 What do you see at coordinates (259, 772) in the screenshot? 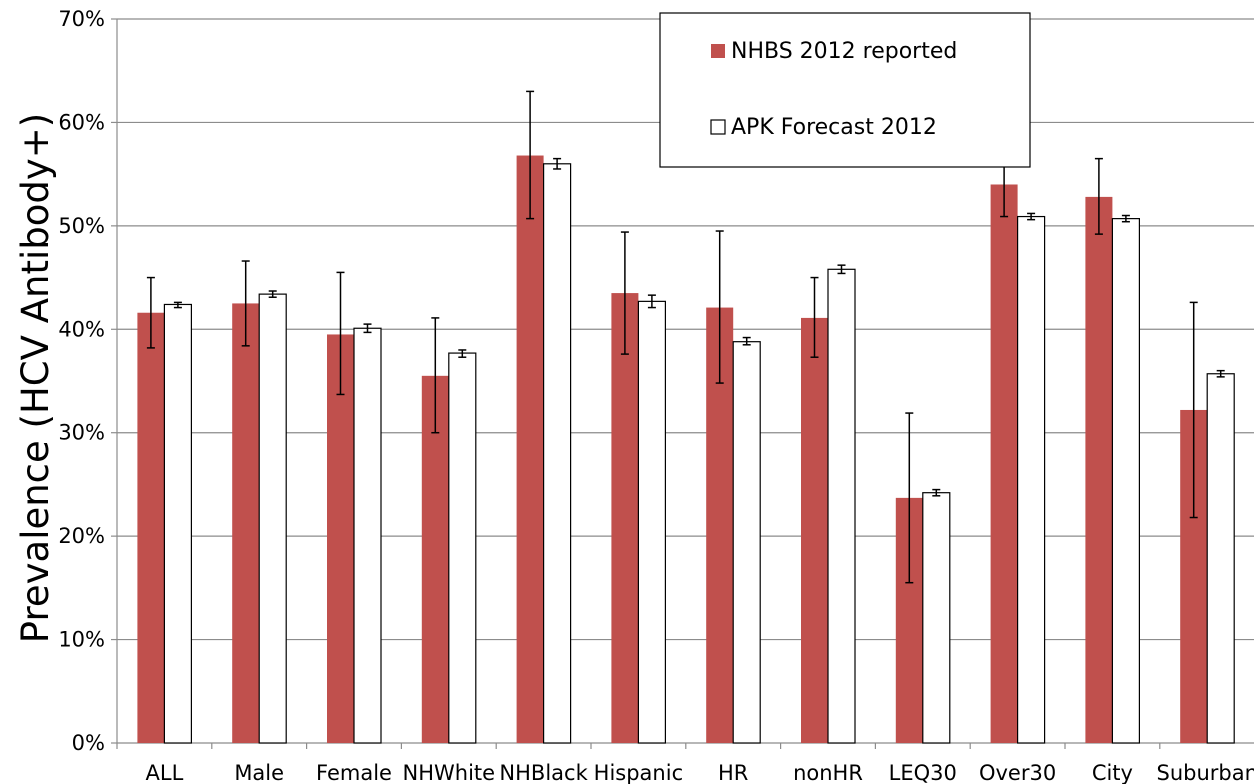
I see `x-tick-label: Male` at bounding box center [259, 772].